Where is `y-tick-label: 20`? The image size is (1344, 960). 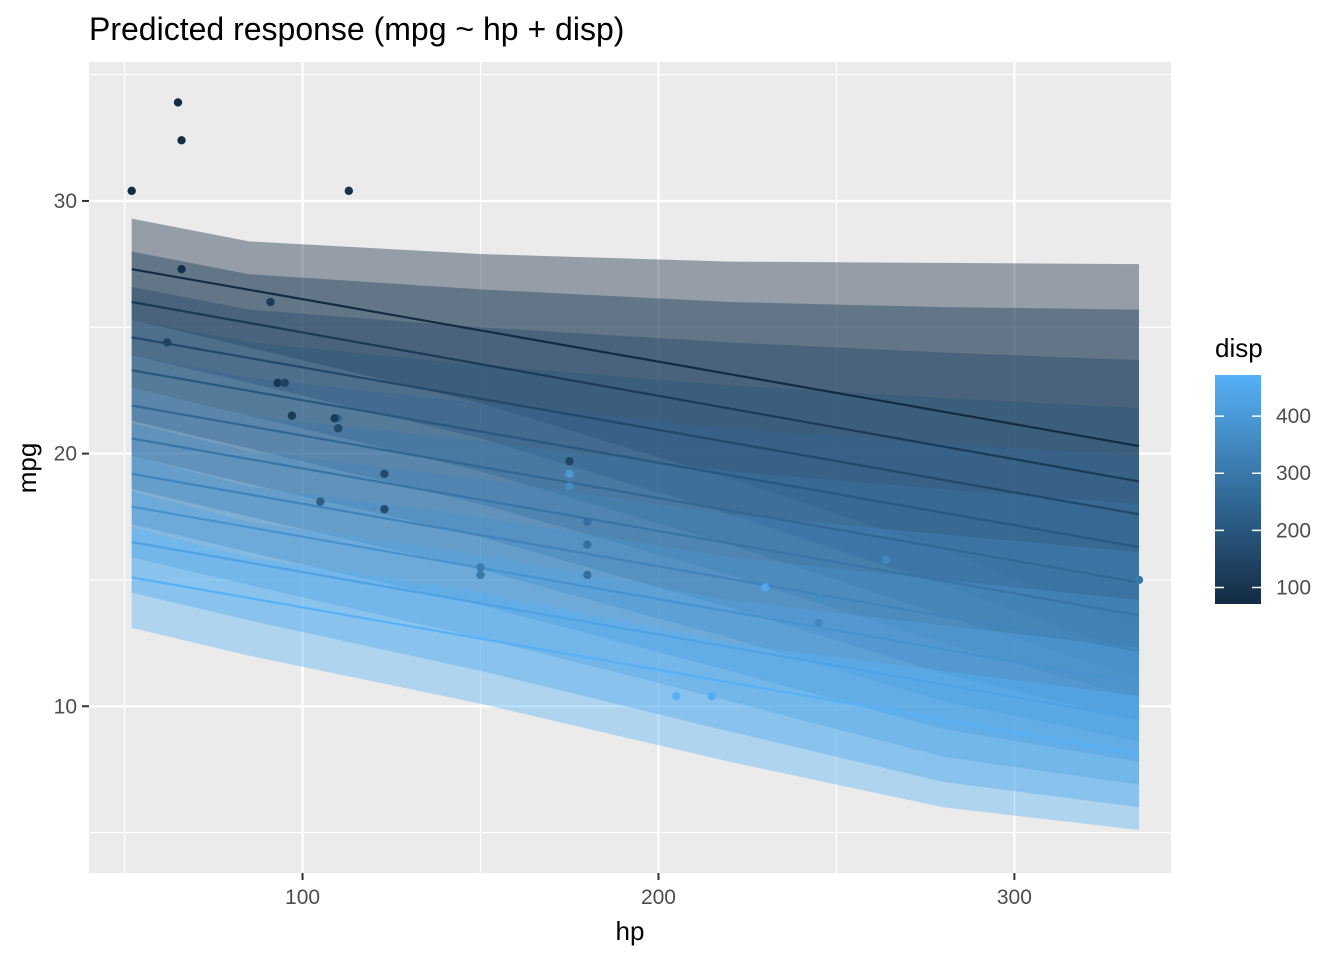 y-tick-label: 20 is located at coordinates (65, 454).